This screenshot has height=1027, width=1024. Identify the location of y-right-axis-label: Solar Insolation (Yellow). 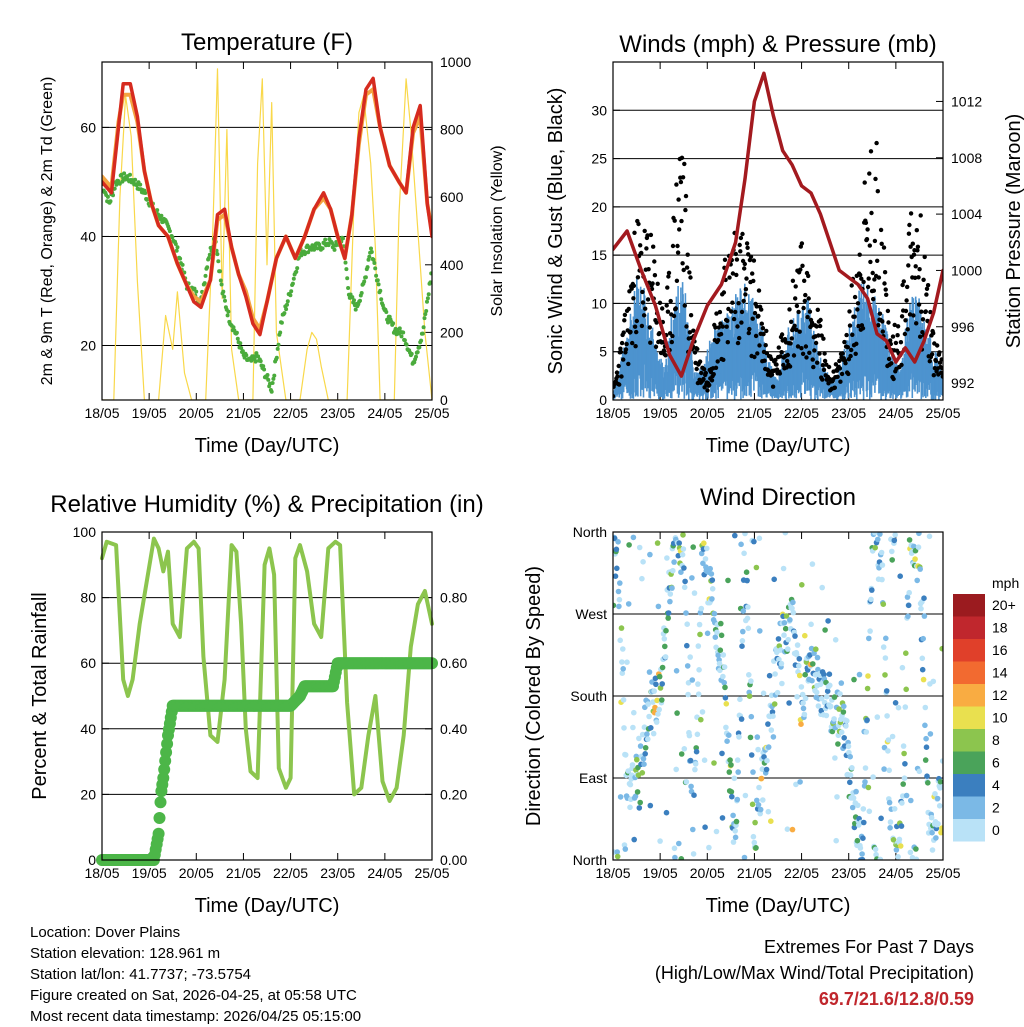
(497, 230).